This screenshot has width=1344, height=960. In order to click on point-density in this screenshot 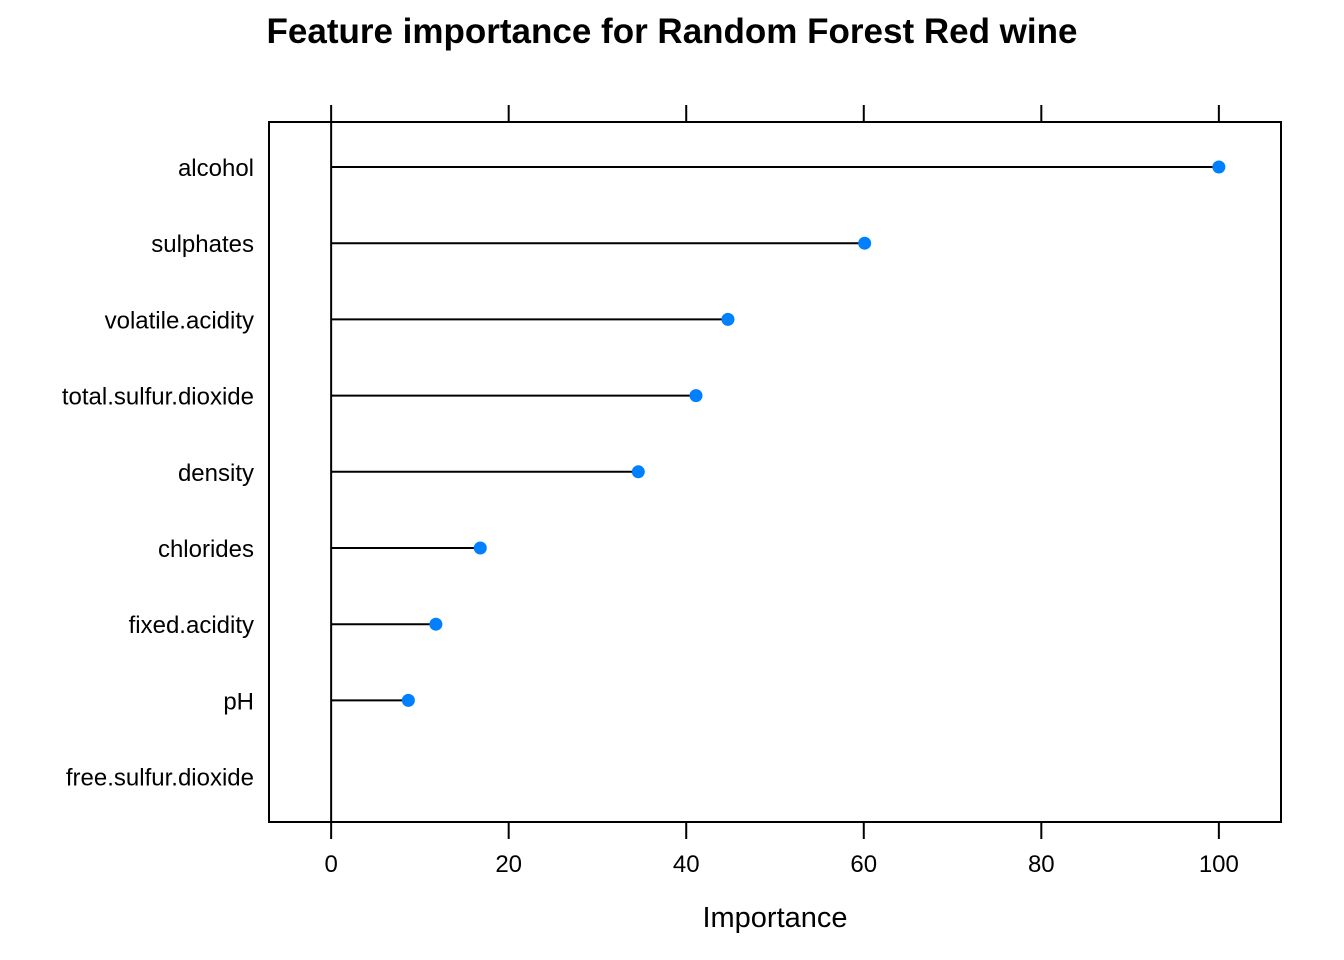, I will do `click(638, 472)`.